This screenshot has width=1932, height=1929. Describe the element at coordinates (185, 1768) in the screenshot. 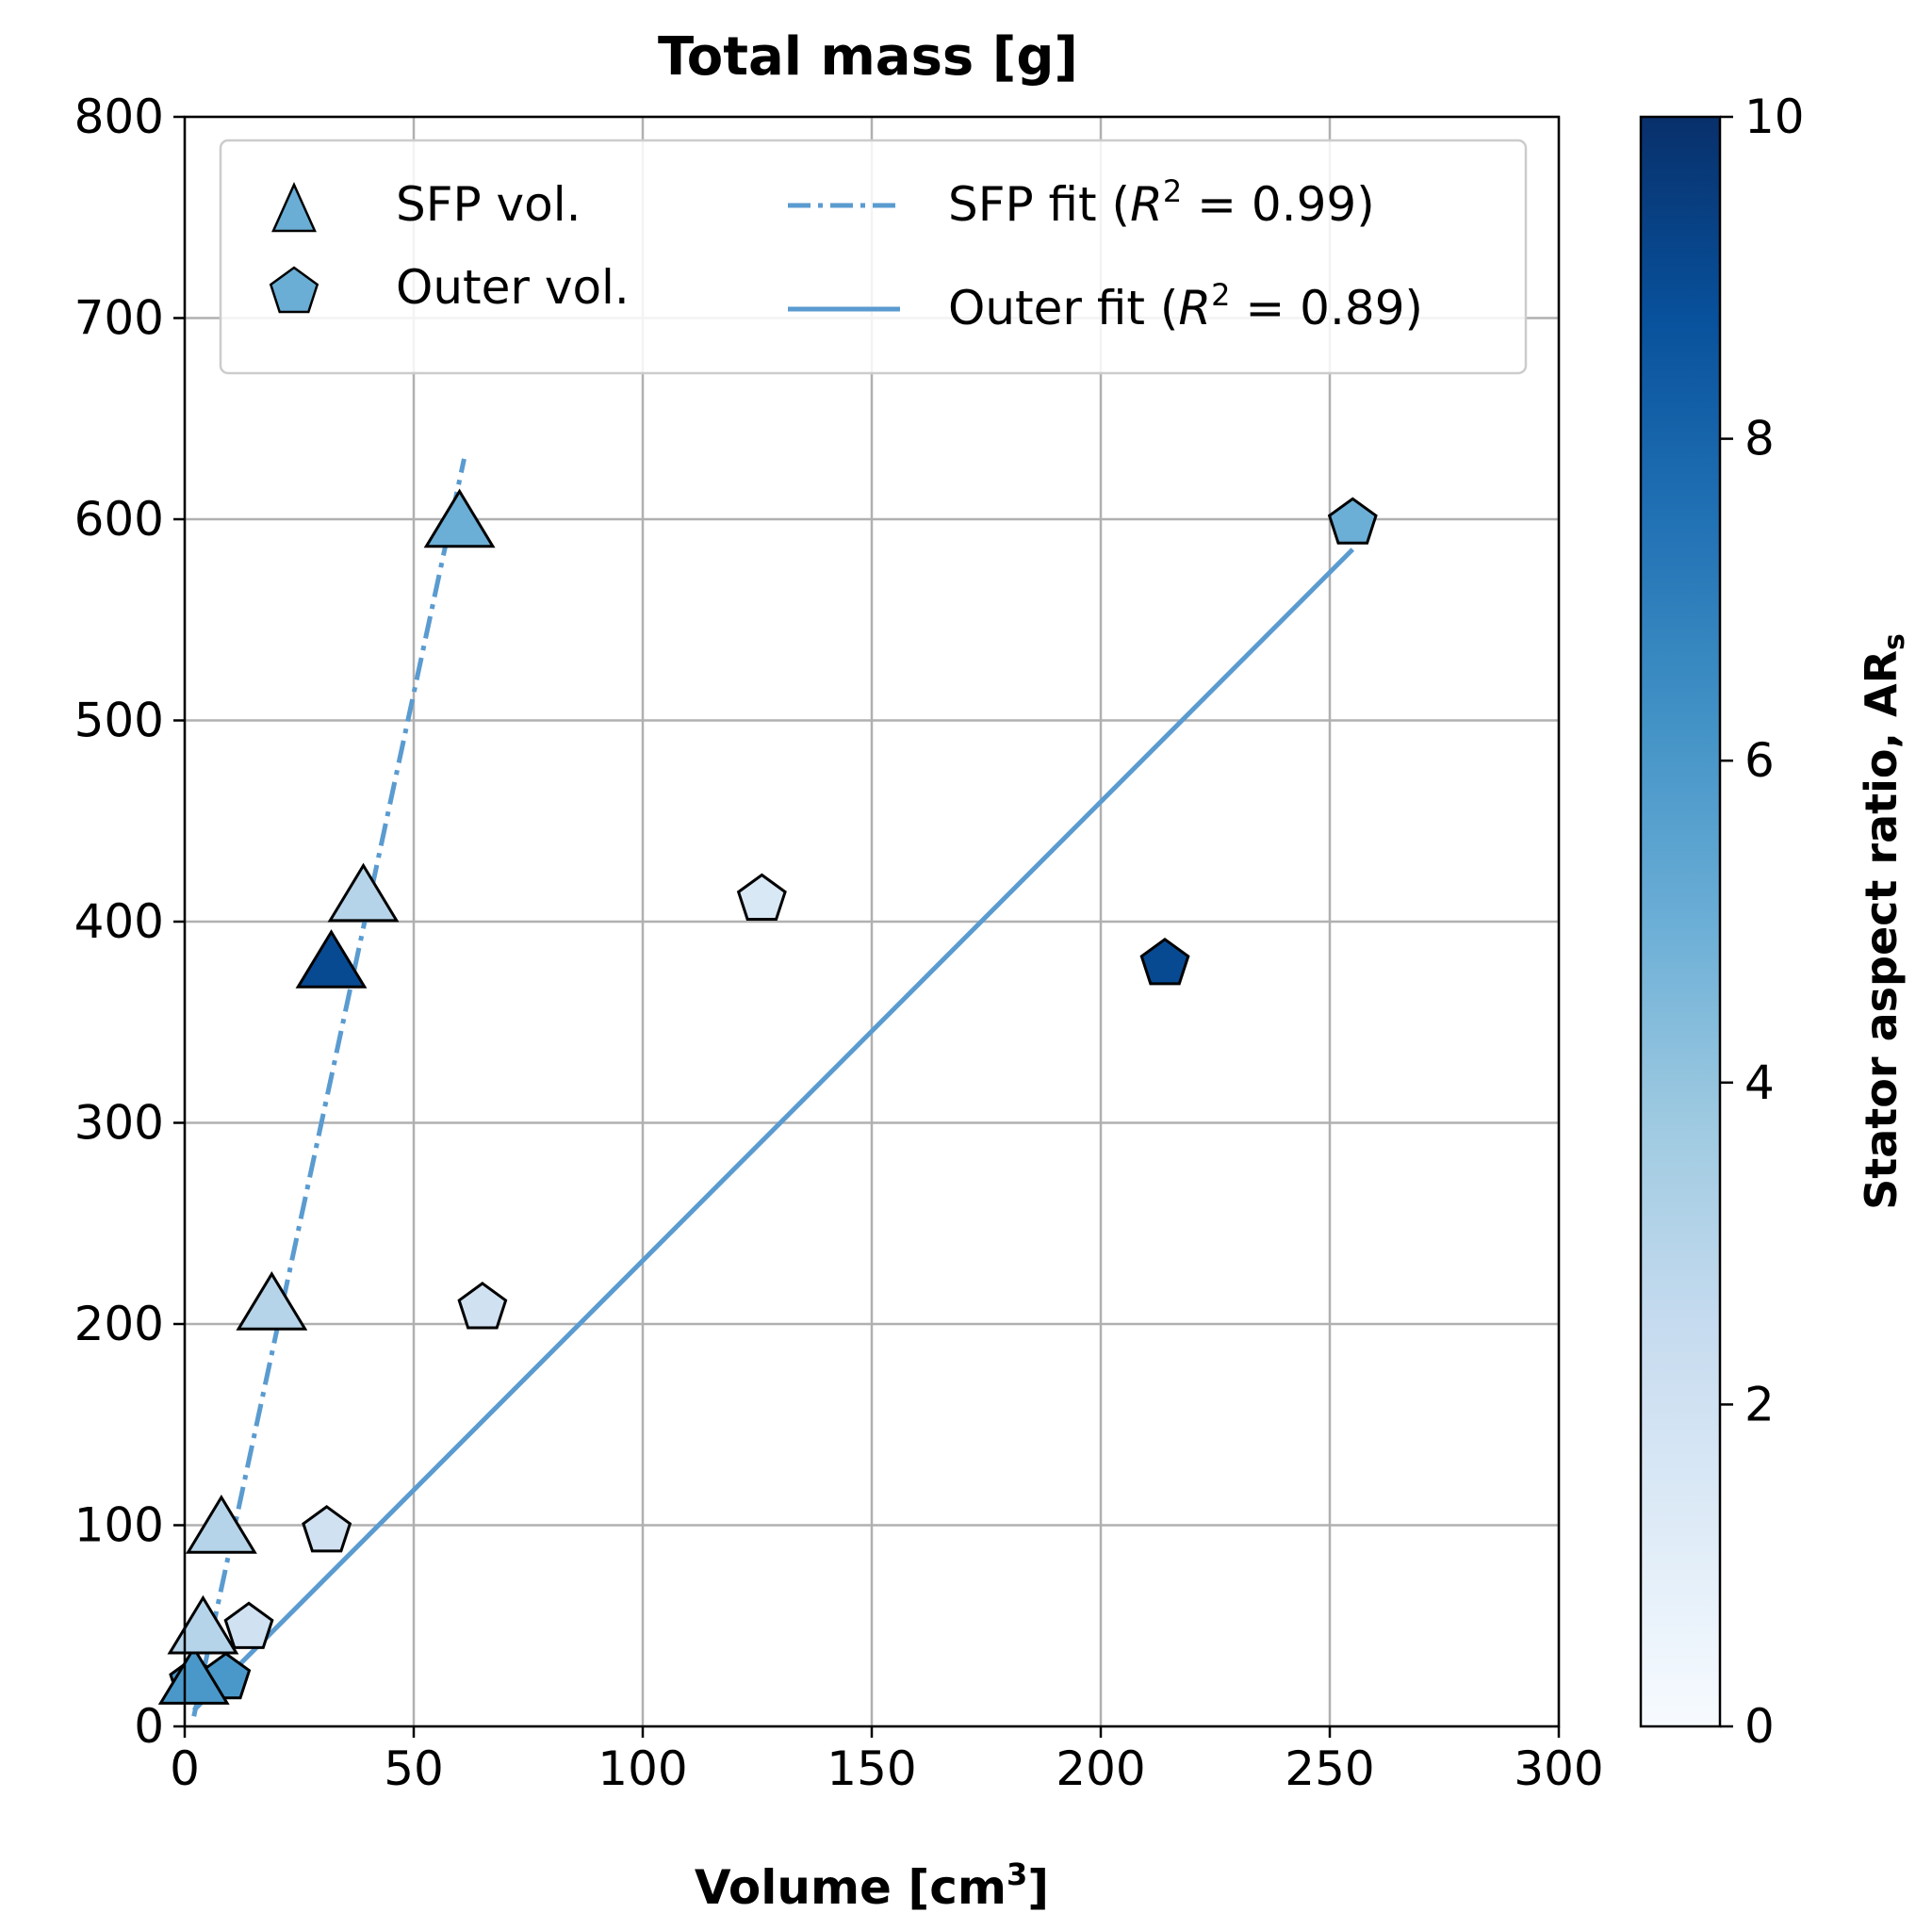

I see `x-tick-label: 0` at that location.